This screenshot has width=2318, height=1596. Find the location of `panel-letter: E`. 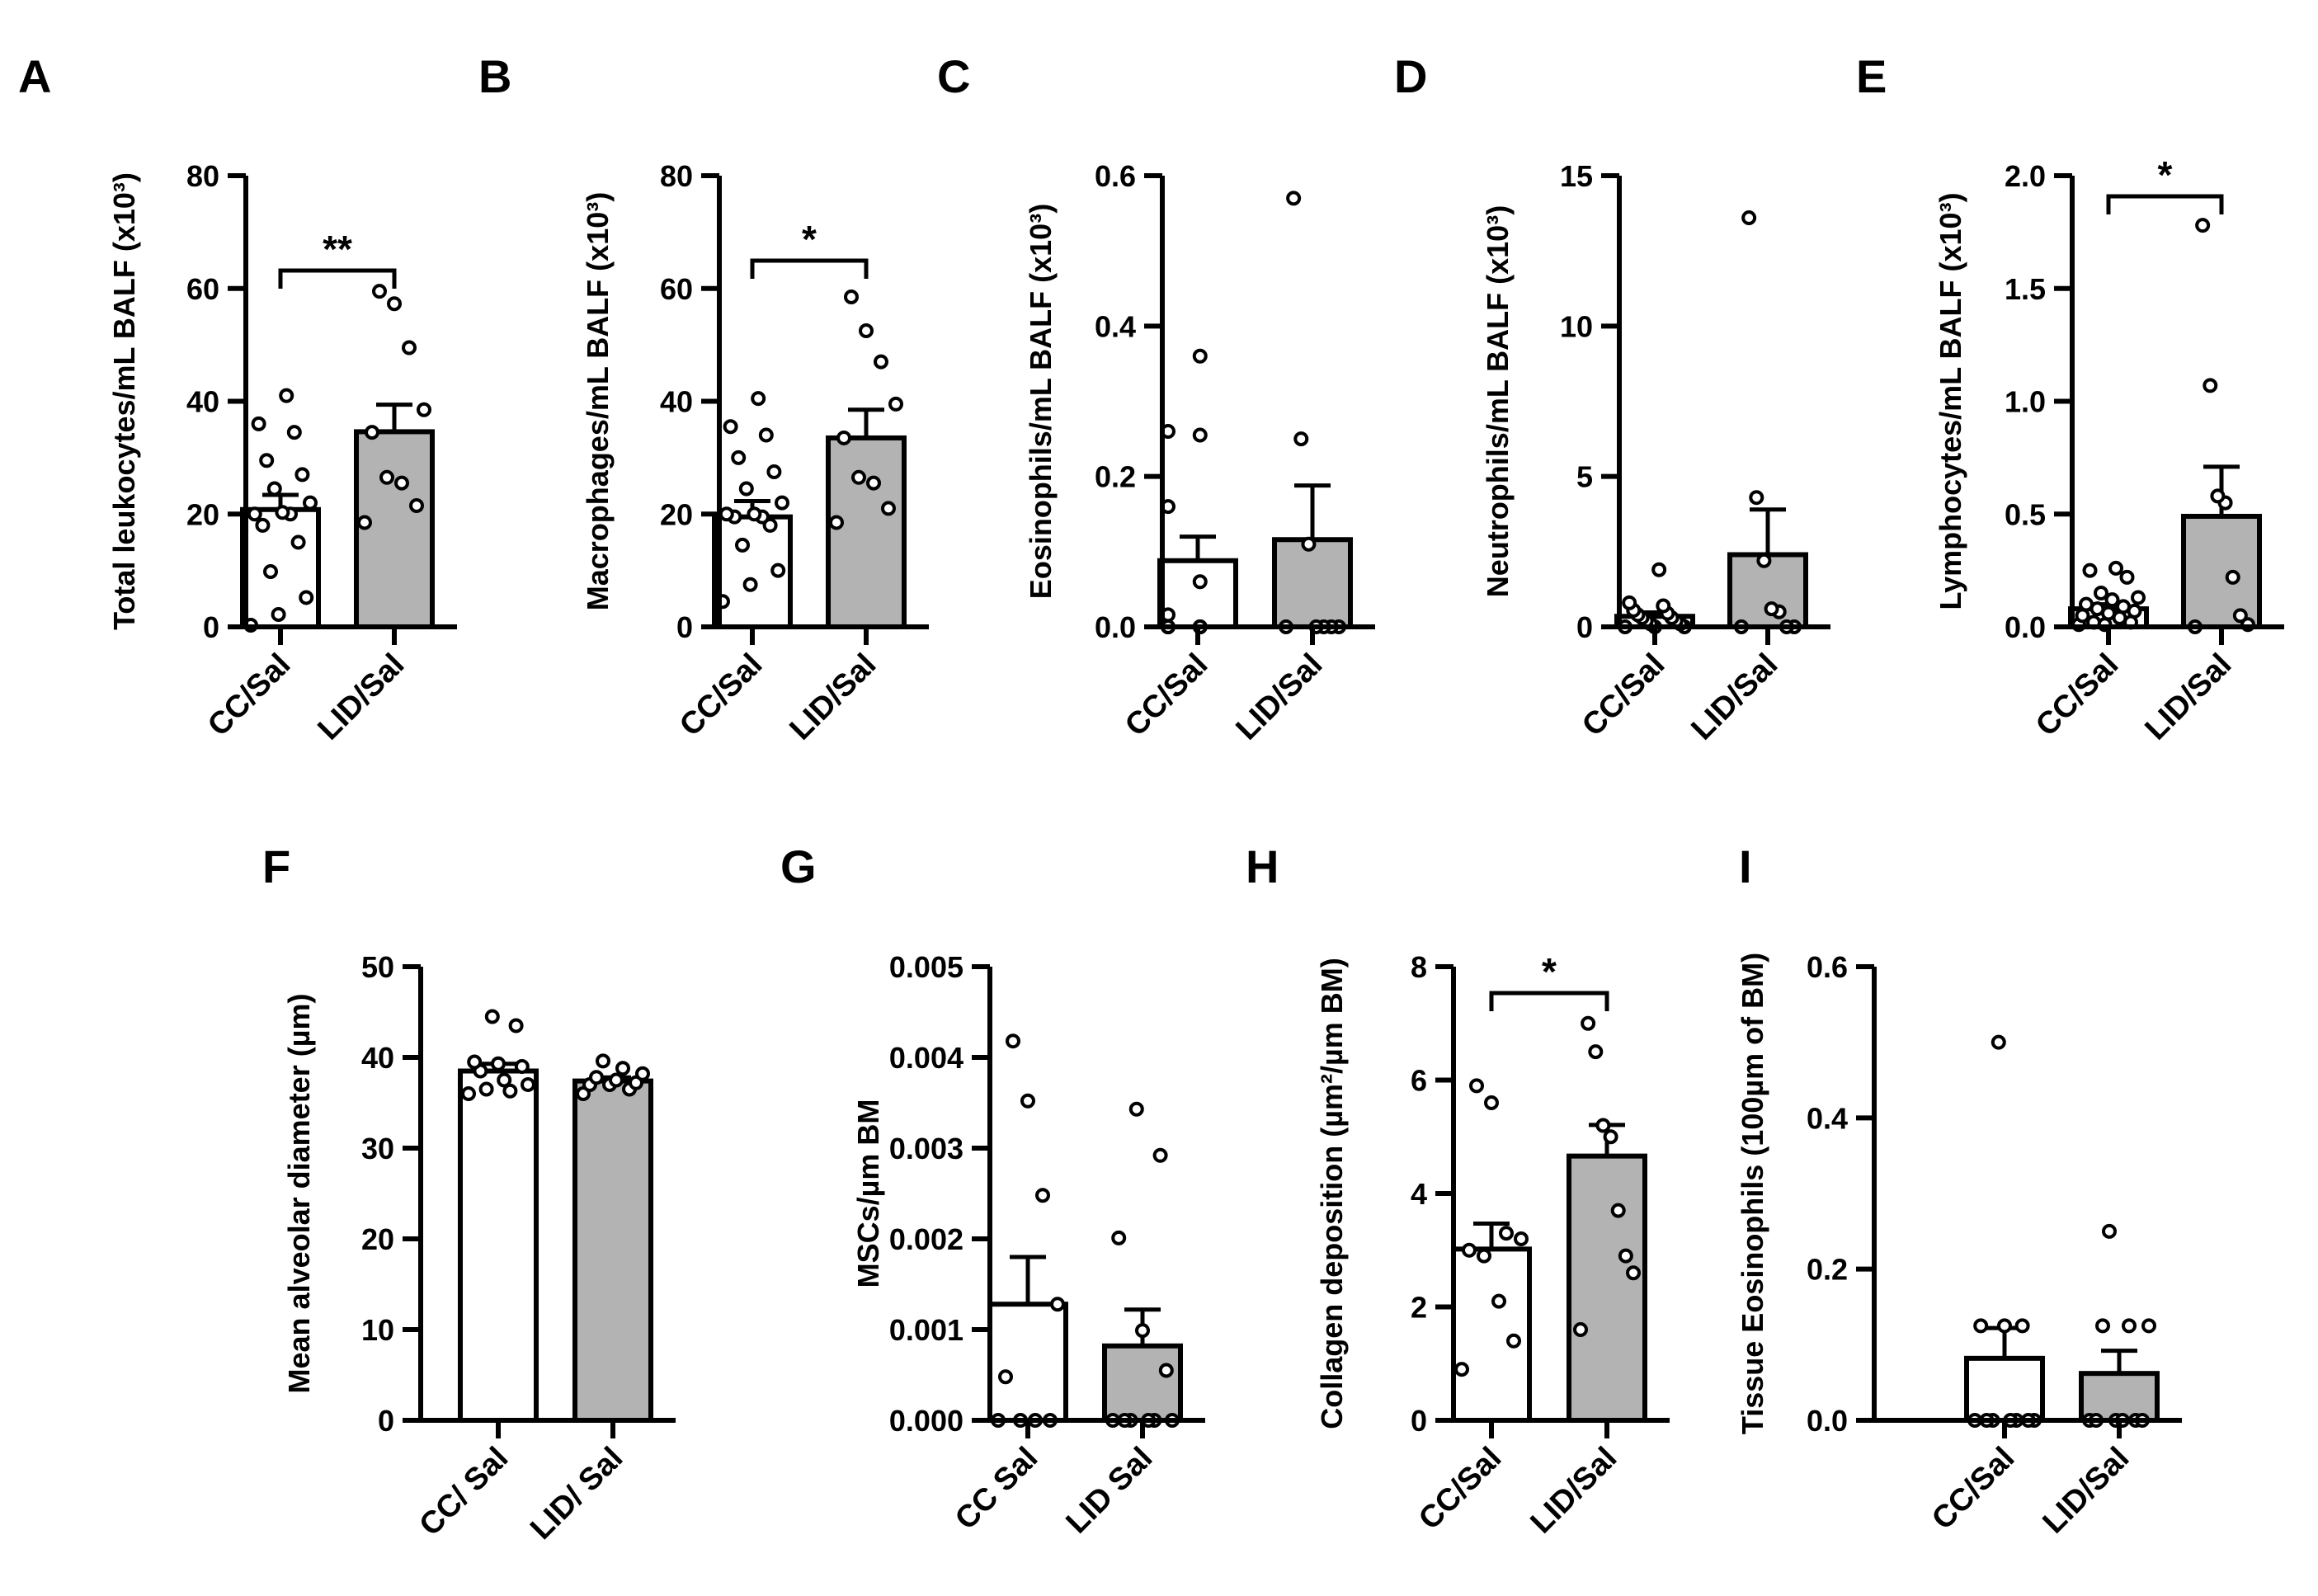

panel-letter: E is located at coordinates (1871, 76).